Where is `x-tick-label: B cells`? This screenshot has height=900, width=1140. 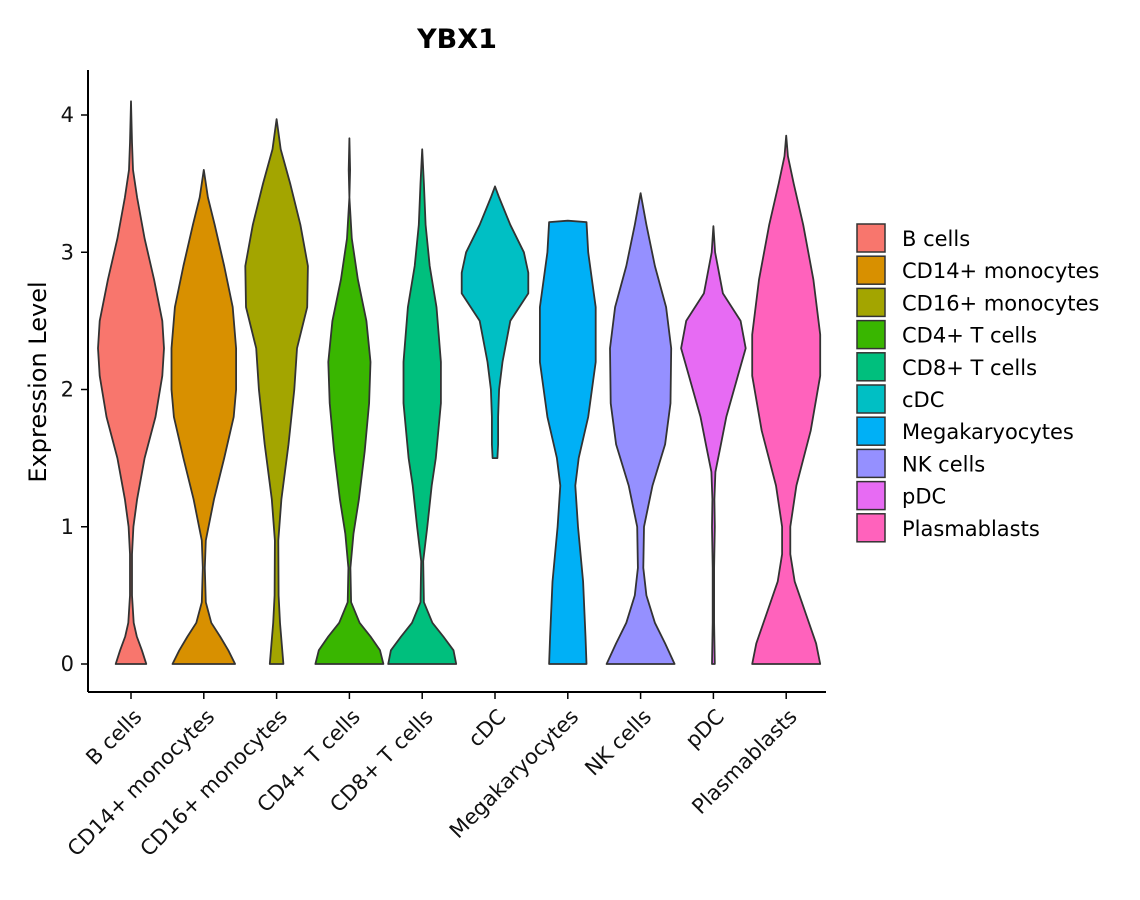 x-tick-label: B cells is located at coordinates (113, 737).